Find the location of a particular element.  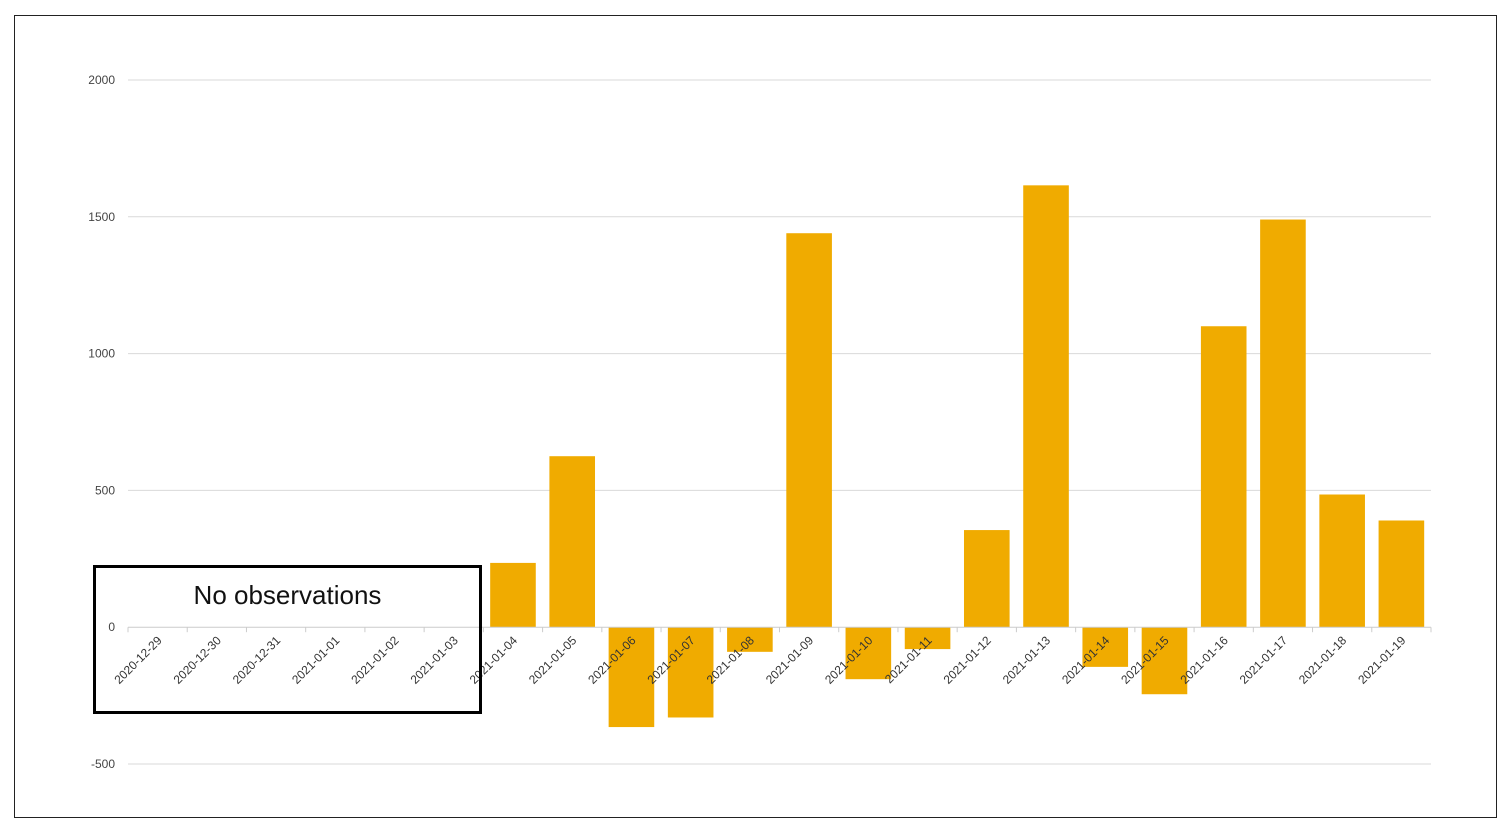

y-axis-ticks: -500 0 500 1000 1500 2000 is located at coordinates (101, 422).